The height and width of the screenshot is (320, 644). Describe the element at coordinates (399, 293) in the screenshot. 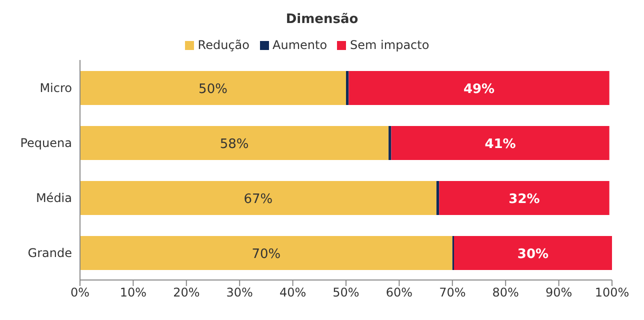

I see `x-tick-label: 60%` at that location.